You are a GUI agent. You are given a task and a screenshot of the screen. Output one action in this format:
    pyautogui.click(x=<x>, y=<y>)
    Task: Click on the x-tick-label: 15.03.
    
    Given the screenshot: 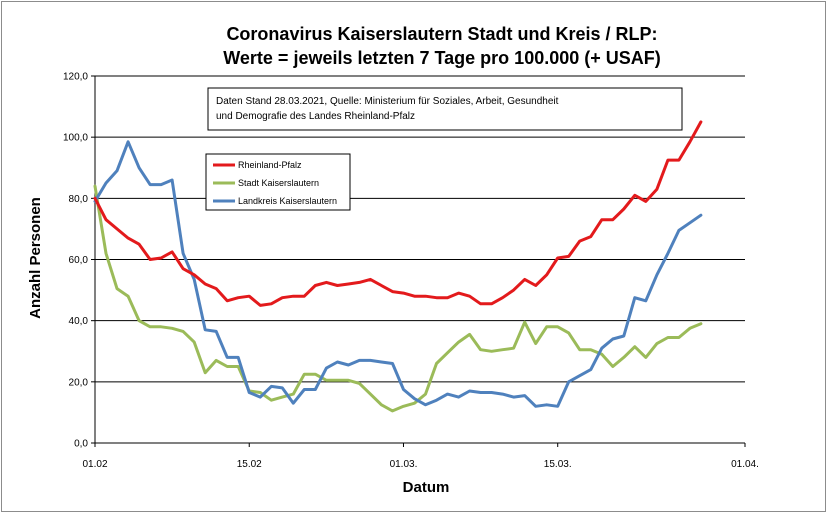 What is the action you would take?
    pyautogui.click(x=558, y=464)
    